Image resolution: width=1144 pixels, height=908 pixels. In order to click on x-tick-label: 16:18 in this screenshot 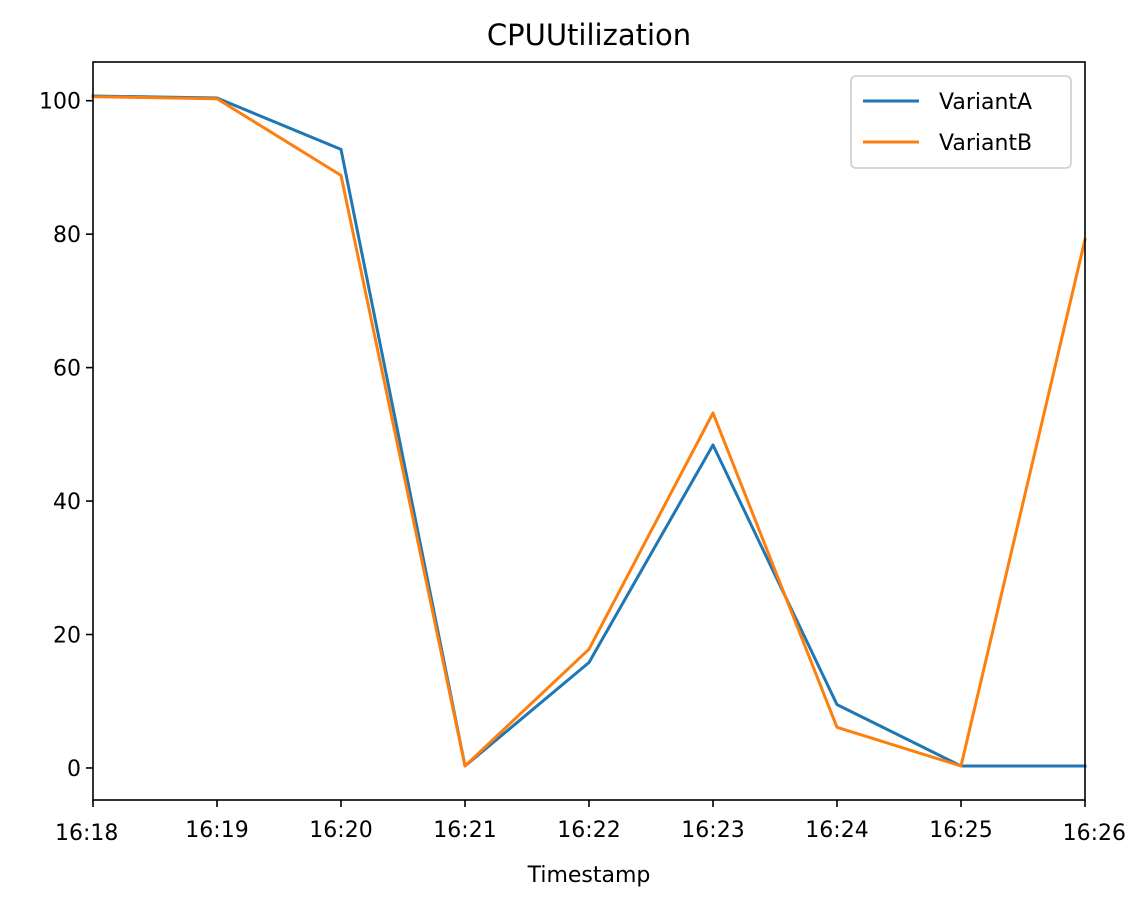, I will do `click(86, 833)`.